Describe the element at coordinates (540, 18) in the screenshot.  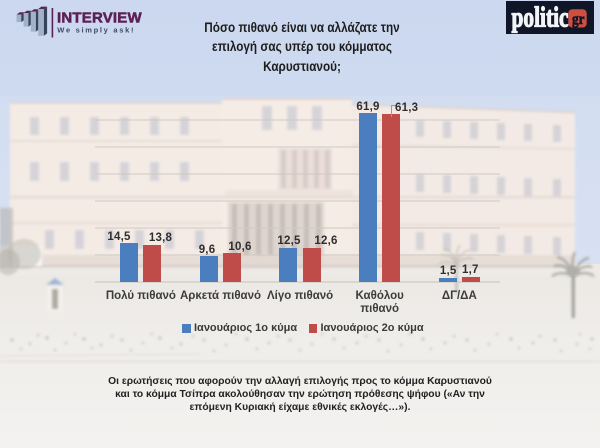
I see `svg-text: politic` at that location.